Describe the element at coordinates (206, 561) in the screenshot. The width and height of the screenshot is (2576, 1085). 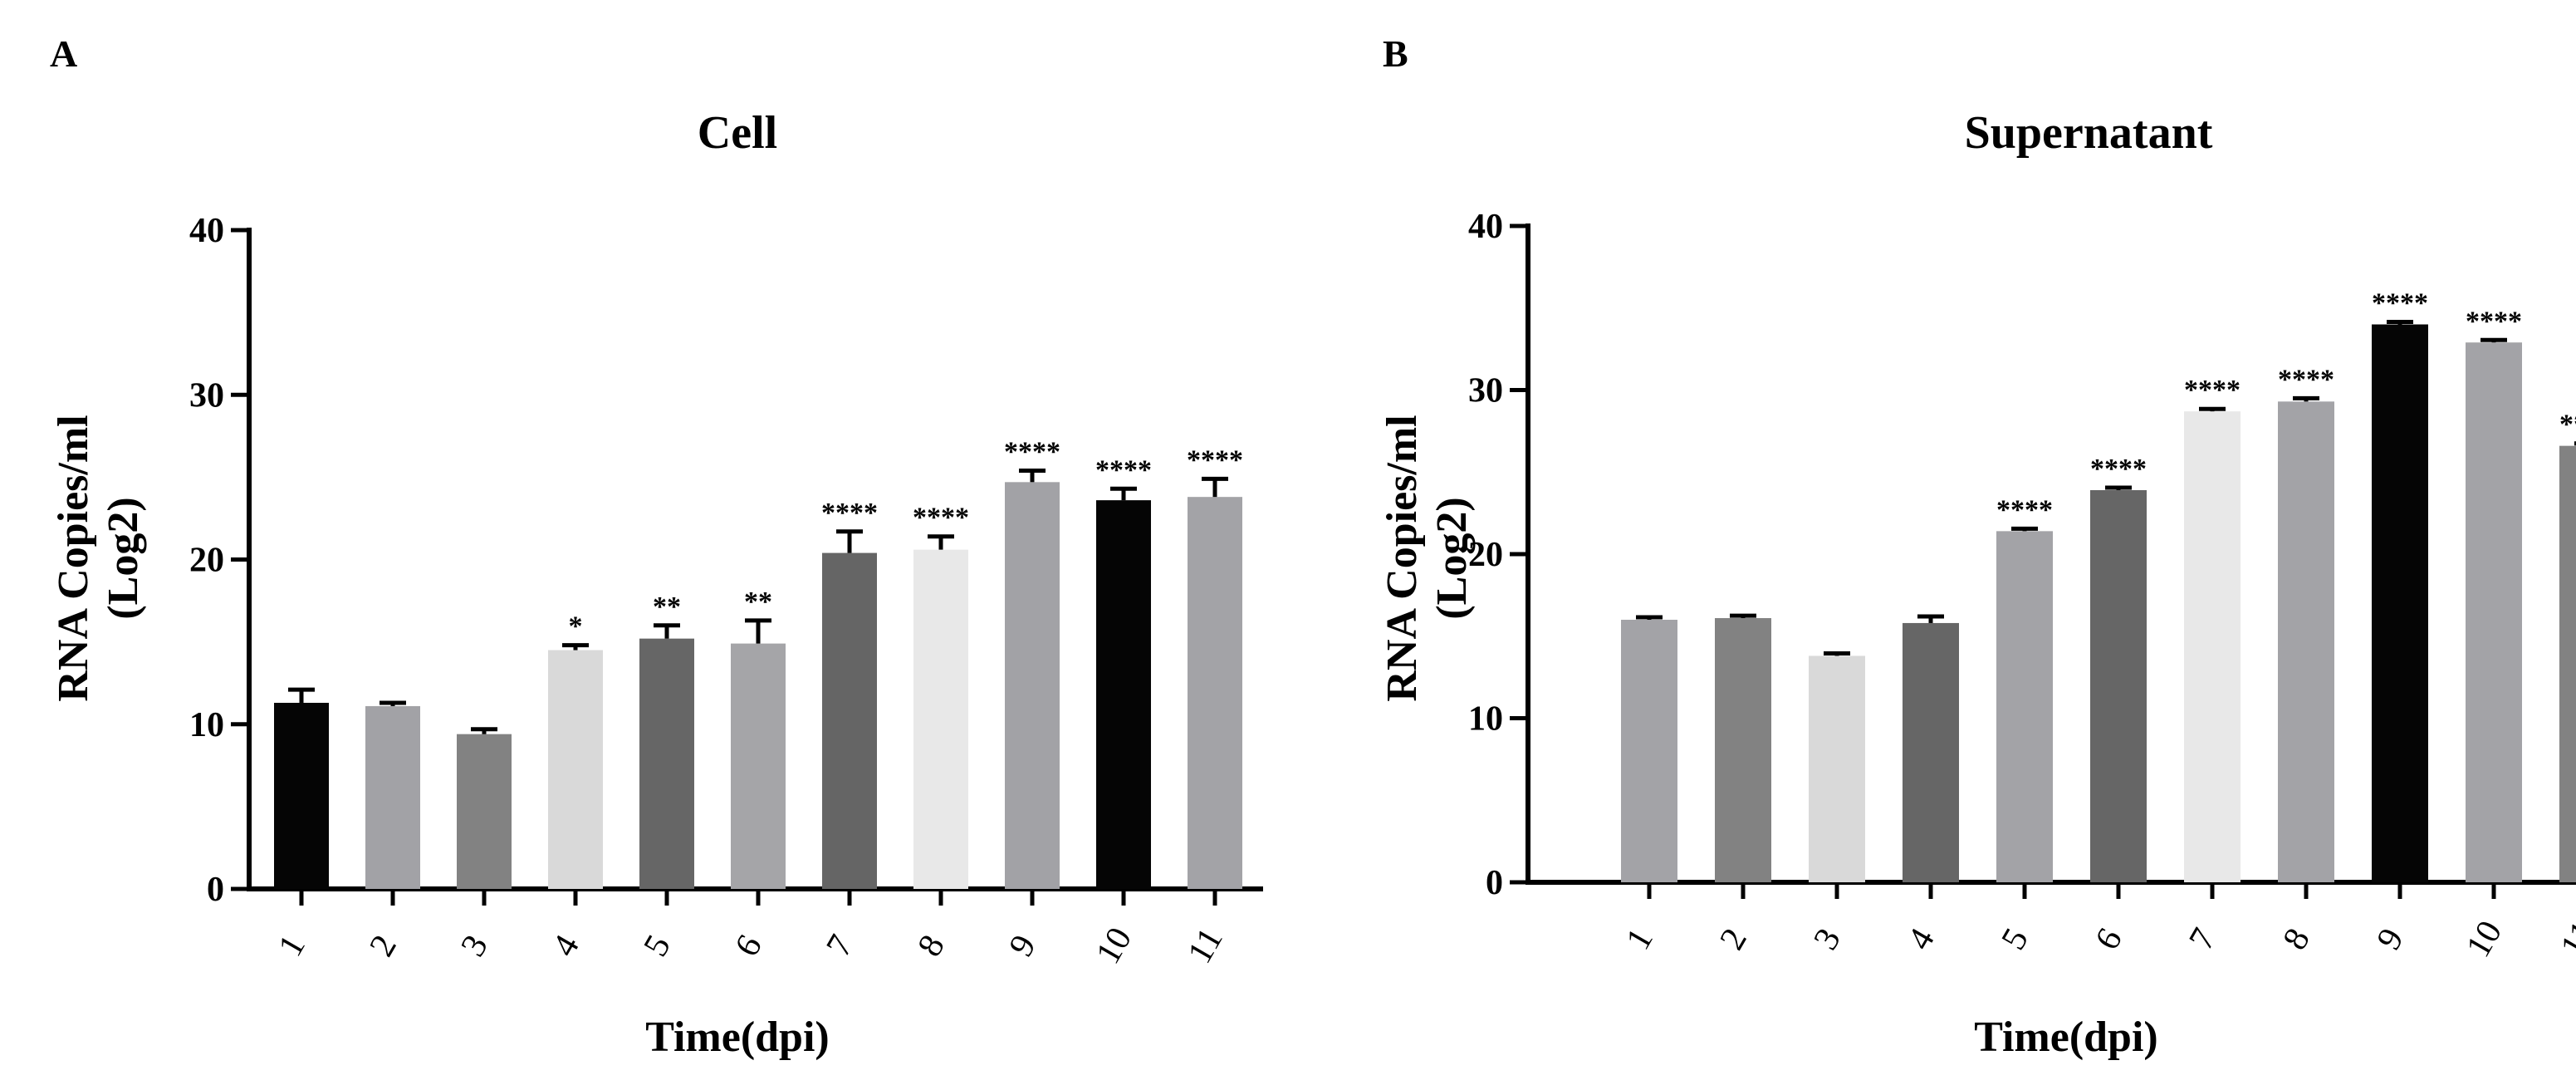
I see `panel-a-ytick-label: 20` at that location.